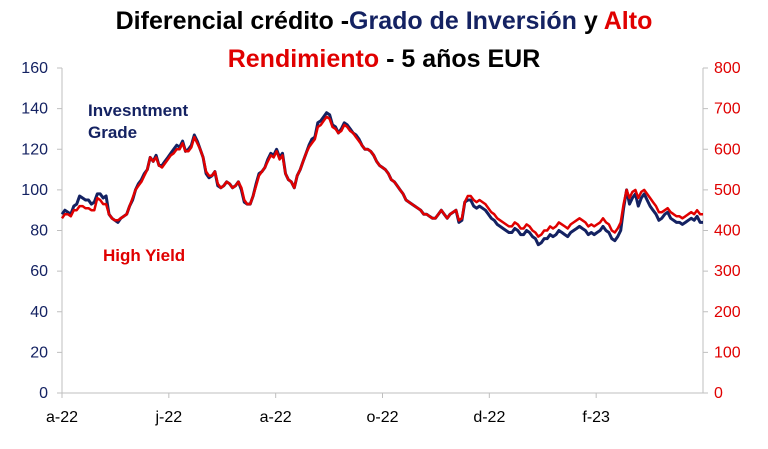 Image resolution: width=768 pixels, height=449 pixels. What do you see at coordinates (138, 122) in the screenshot?
I see `investment-grade-label: Invesntment Grade` at bounding box center [138, 122].